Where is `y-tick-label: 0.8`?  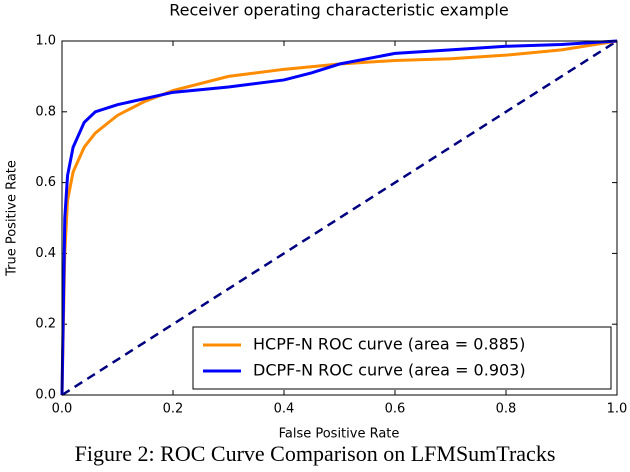
y-tick-label: 0.8 is located at coordinates (45, 111).